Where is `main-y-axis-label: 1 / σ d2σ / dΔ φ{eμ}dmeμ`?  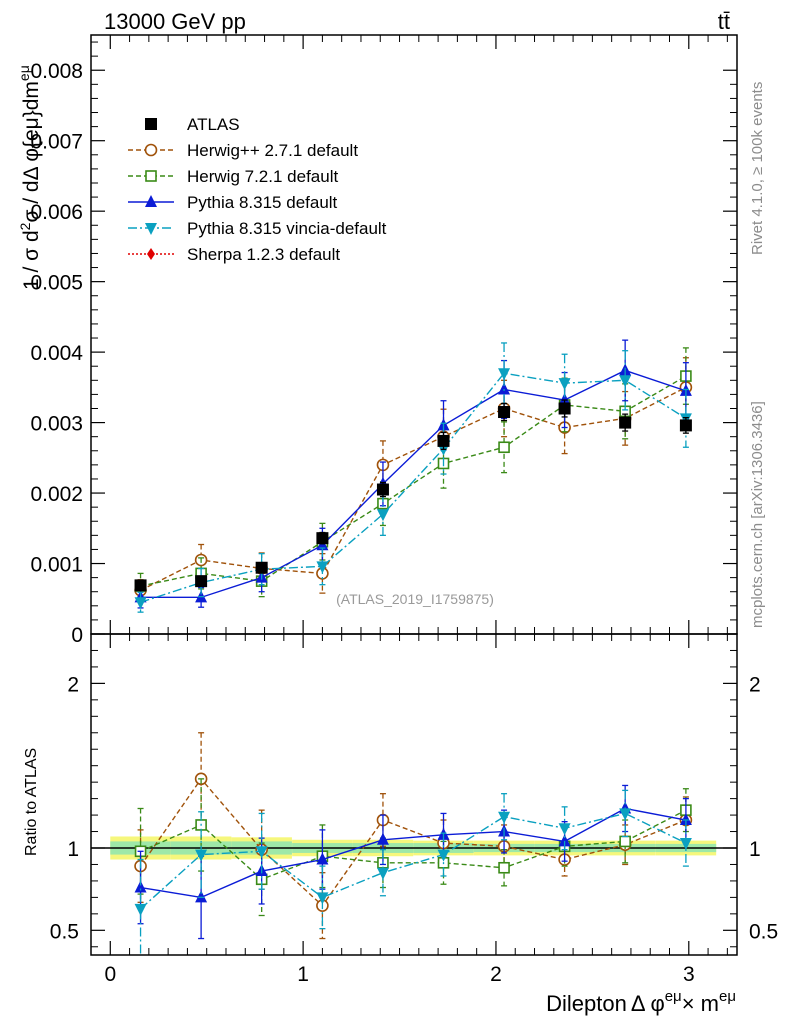
main-y-axis-label: 1 / σ d2σ / dΔ φ{eμ}dmeμ is located at coordinates (29, 177).